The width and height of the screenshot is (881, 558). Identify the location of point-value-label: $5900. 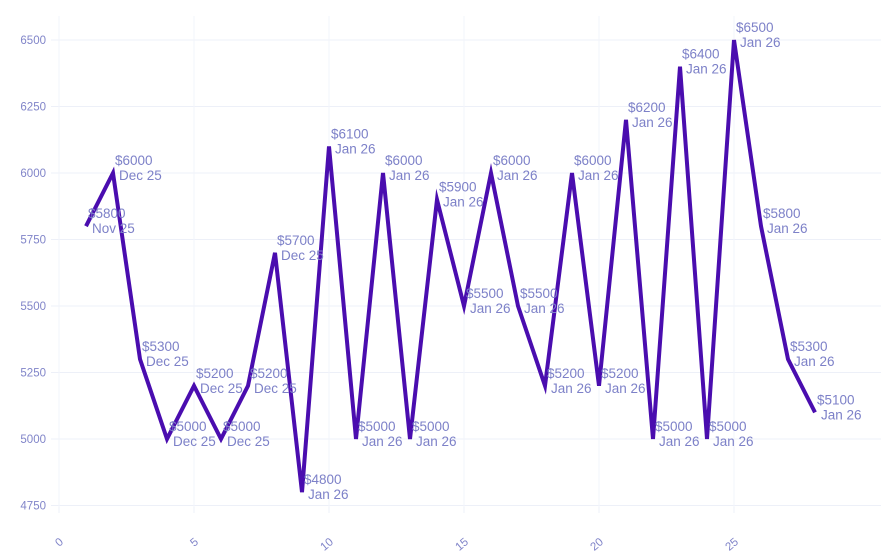
(458, 187).